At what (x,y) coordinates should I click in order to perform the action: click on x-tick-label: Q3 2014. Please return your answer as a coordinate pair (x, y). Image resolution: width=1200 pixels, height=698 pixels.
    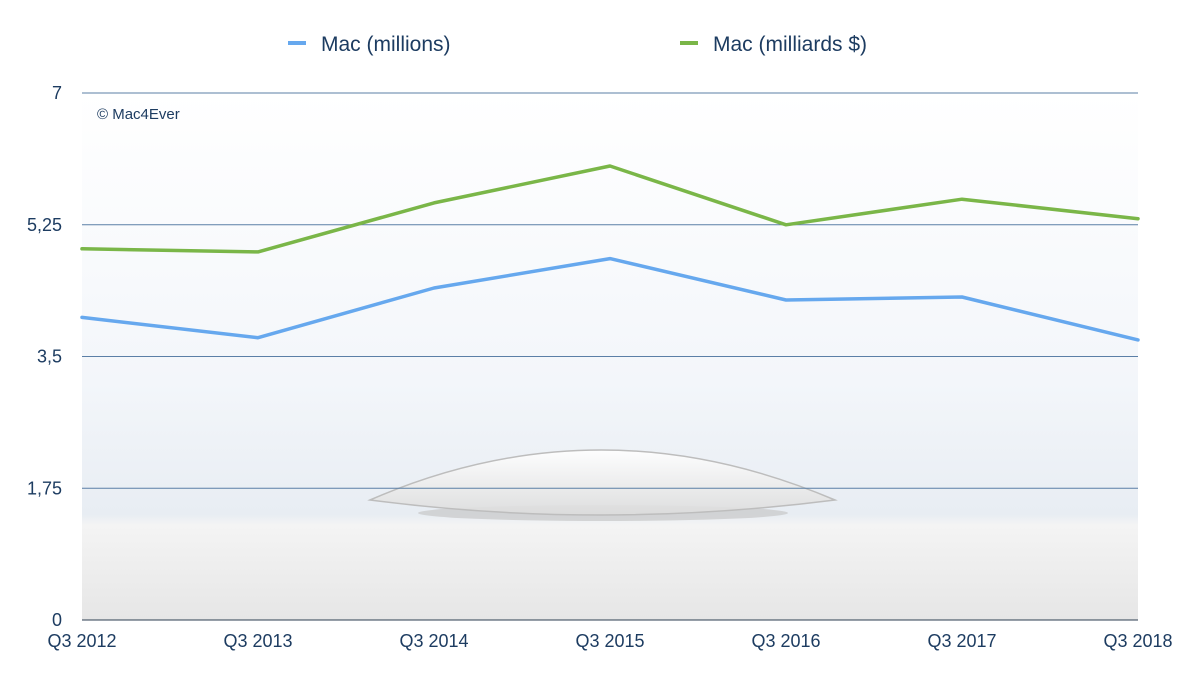
    Looking at the image, I should click on (433, 641).